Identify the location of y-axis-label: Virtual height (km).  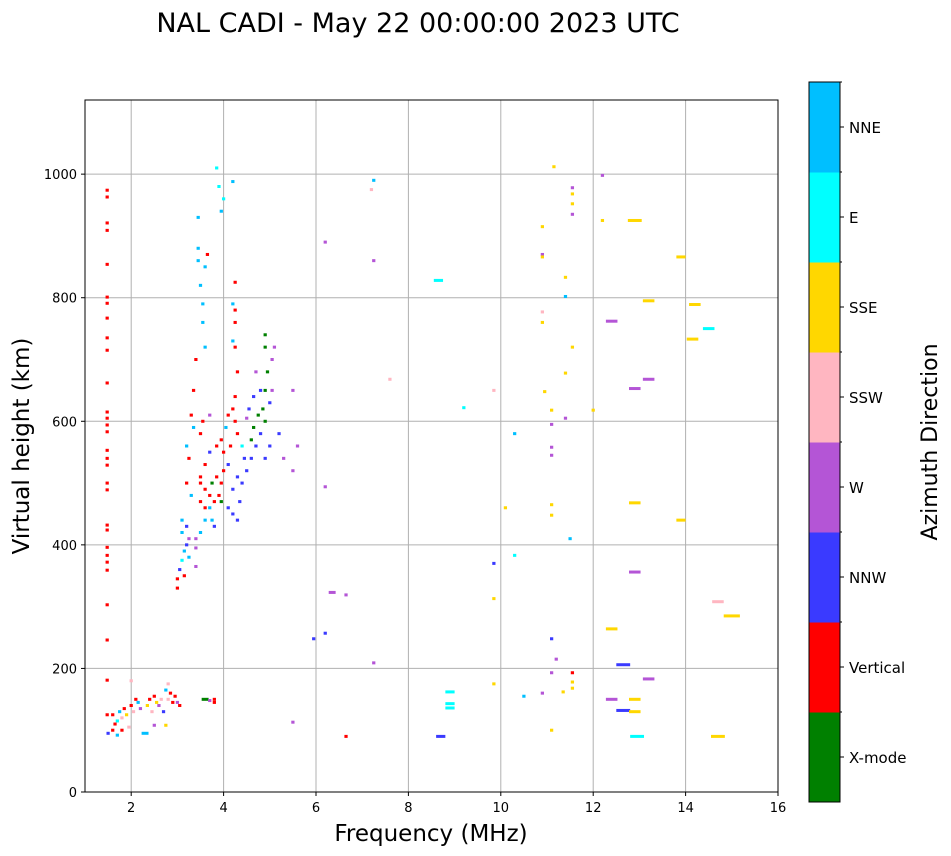
(22, 446).